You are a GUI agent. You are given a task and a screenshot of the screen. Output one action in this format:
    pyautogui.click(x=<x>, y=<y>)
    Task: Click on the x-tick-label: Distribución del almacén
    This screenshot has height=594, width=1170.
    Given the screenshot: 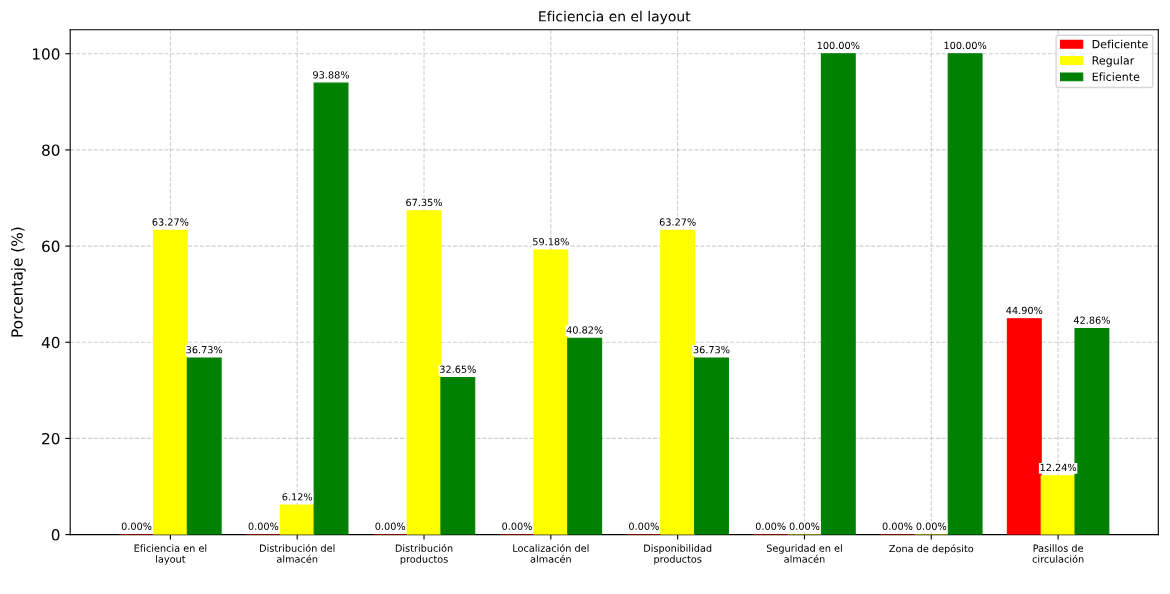 What is the action you would take?
    pyautogui.click(x=297, y=553)
    